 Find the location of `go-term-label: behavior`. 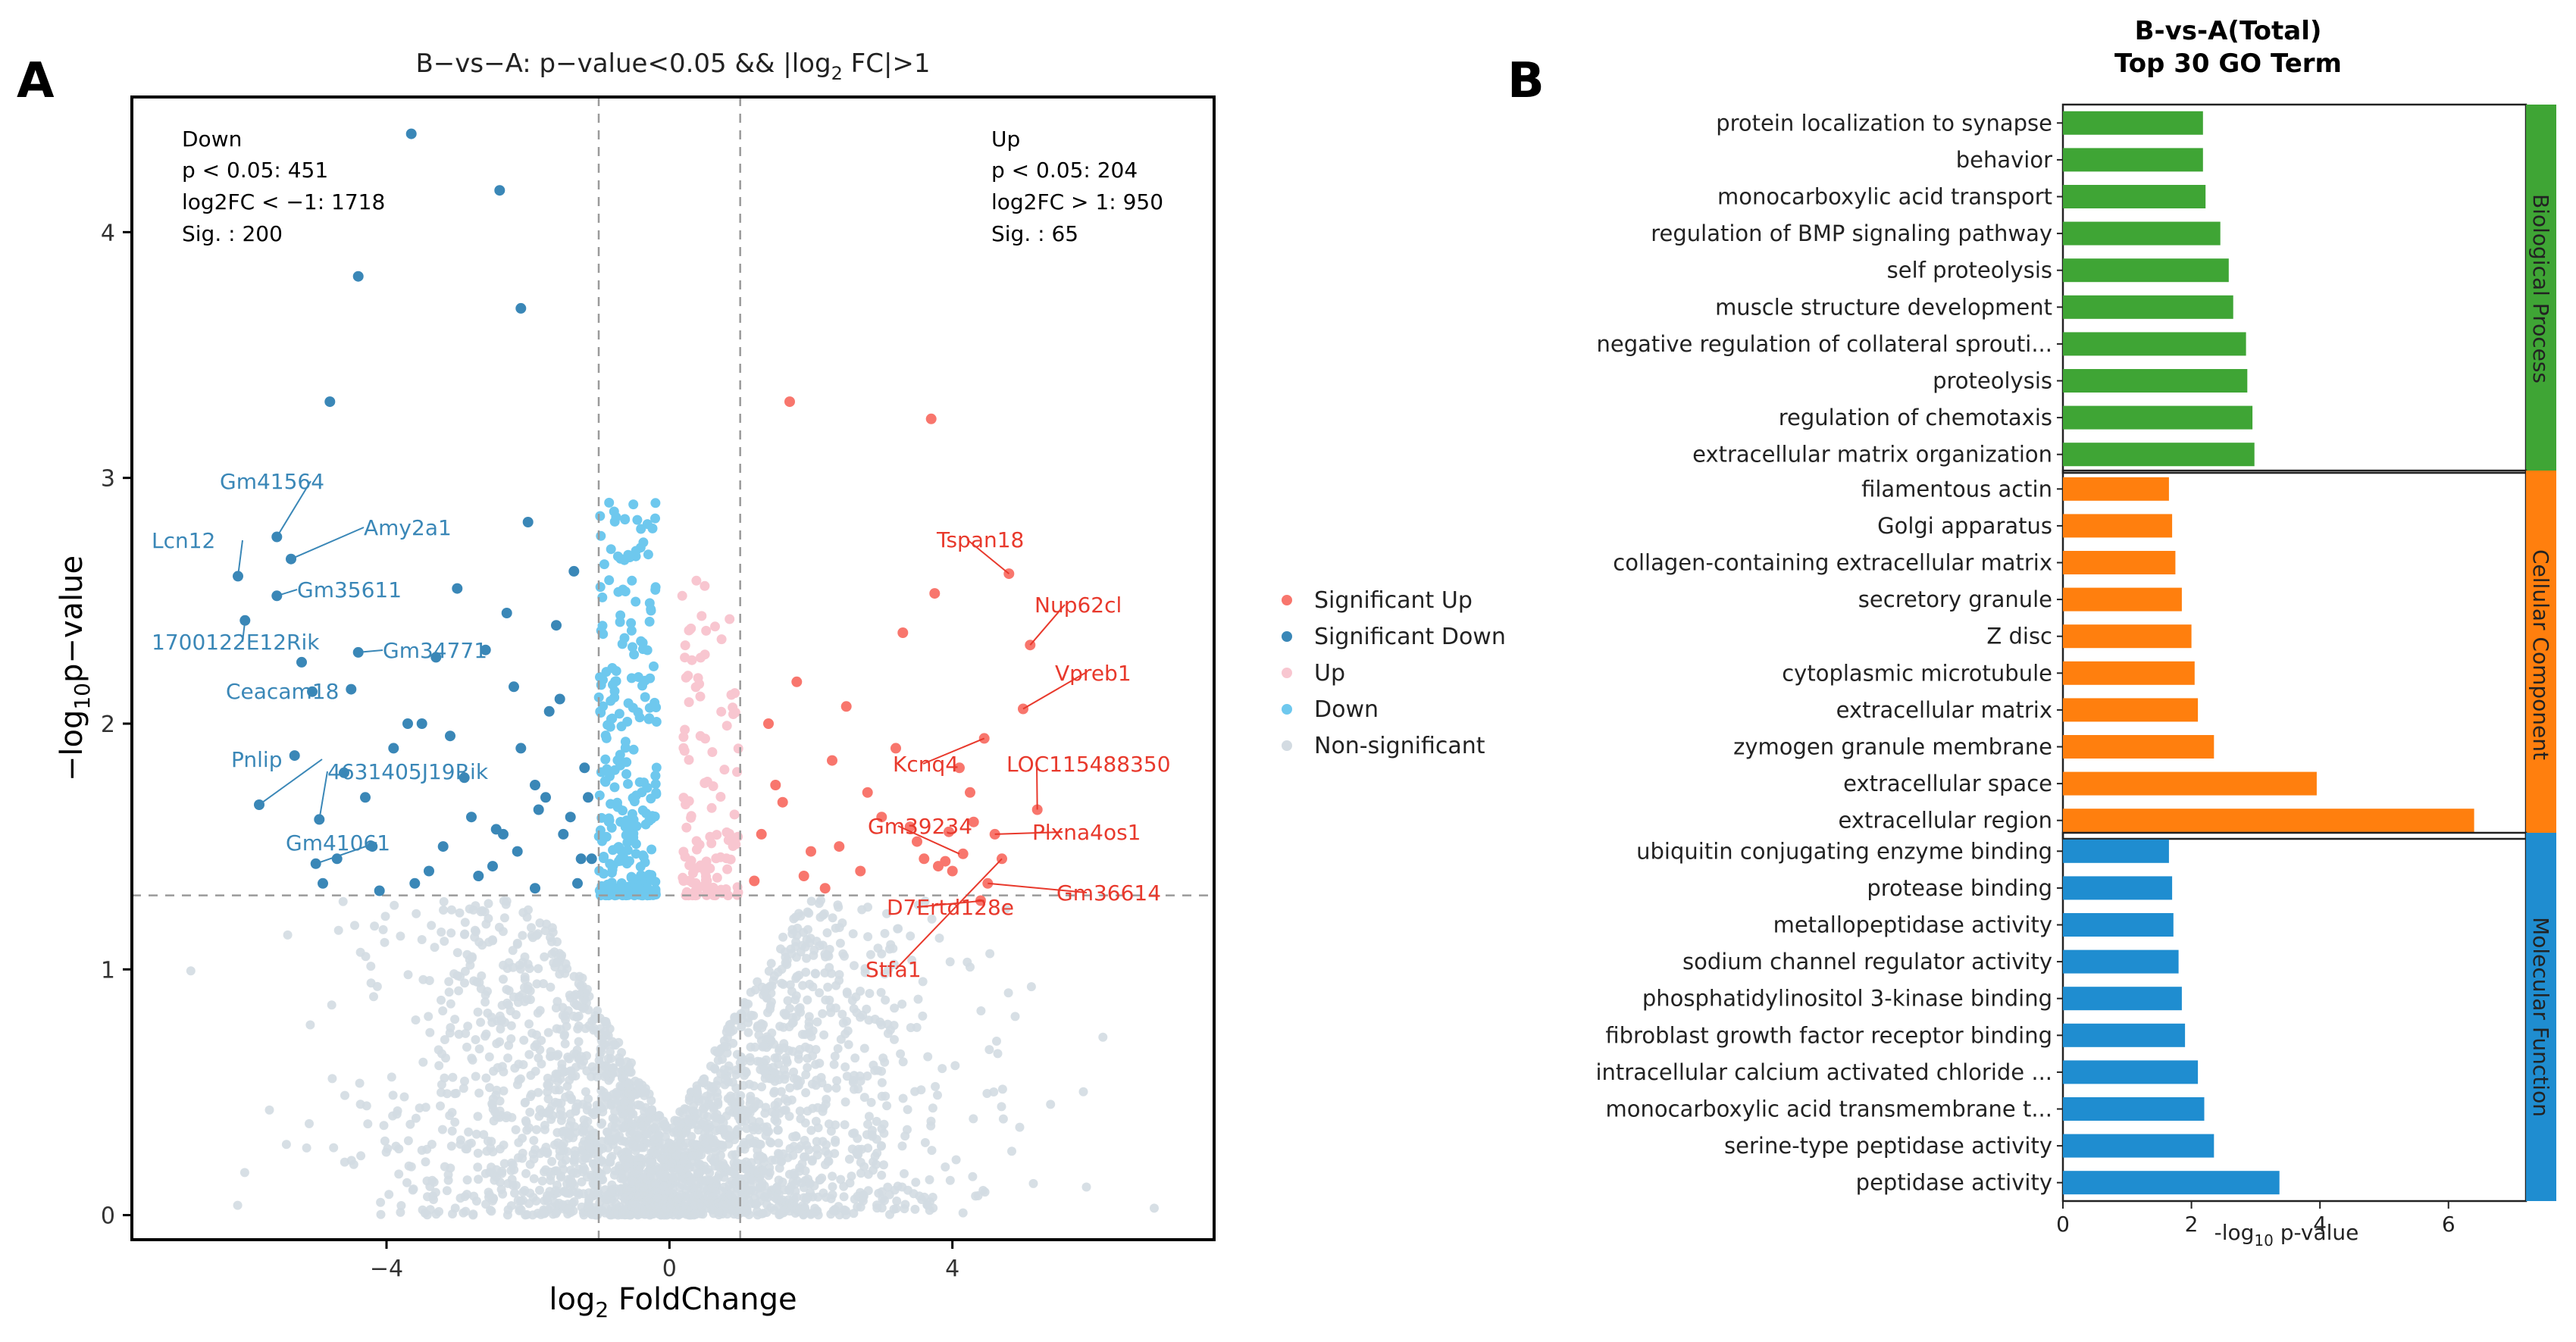

go-term-label: behavior is located at coordinates (2004, 160).